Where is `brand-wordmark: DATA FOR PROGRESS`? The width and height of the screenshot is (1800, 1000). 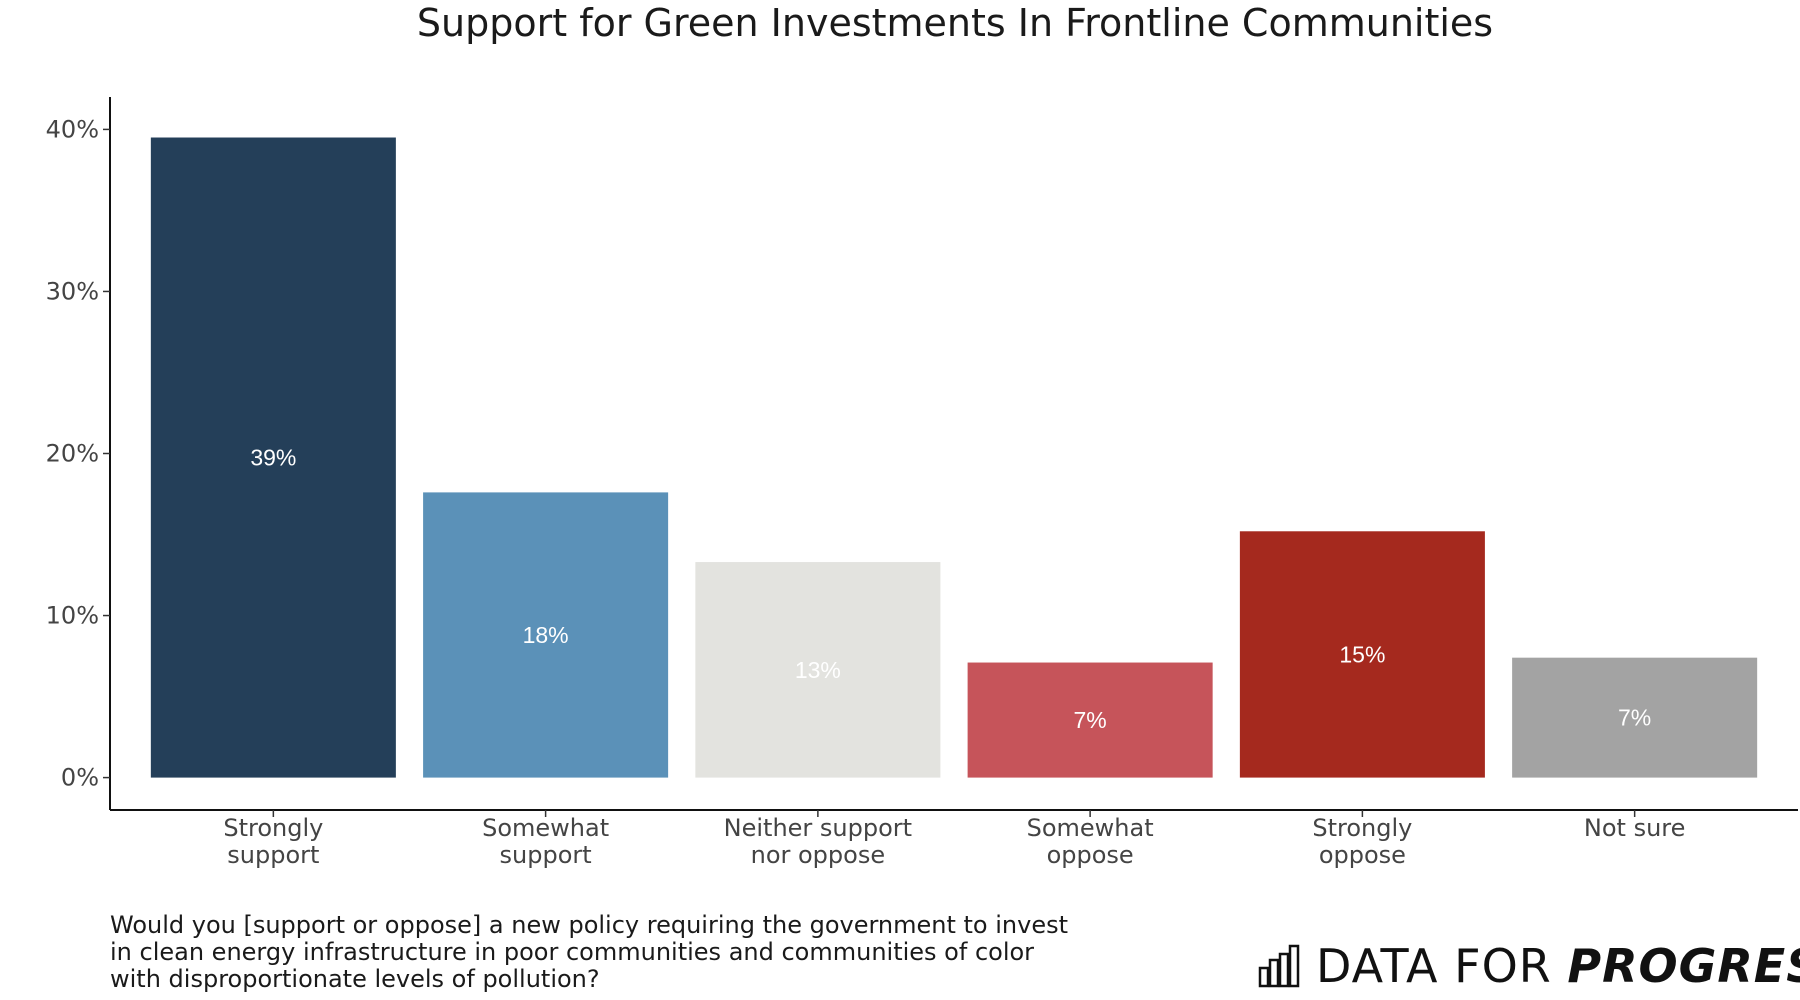
brand-wordmark: DATA FOR PROGRESS is located at coordinates (1558, 966).